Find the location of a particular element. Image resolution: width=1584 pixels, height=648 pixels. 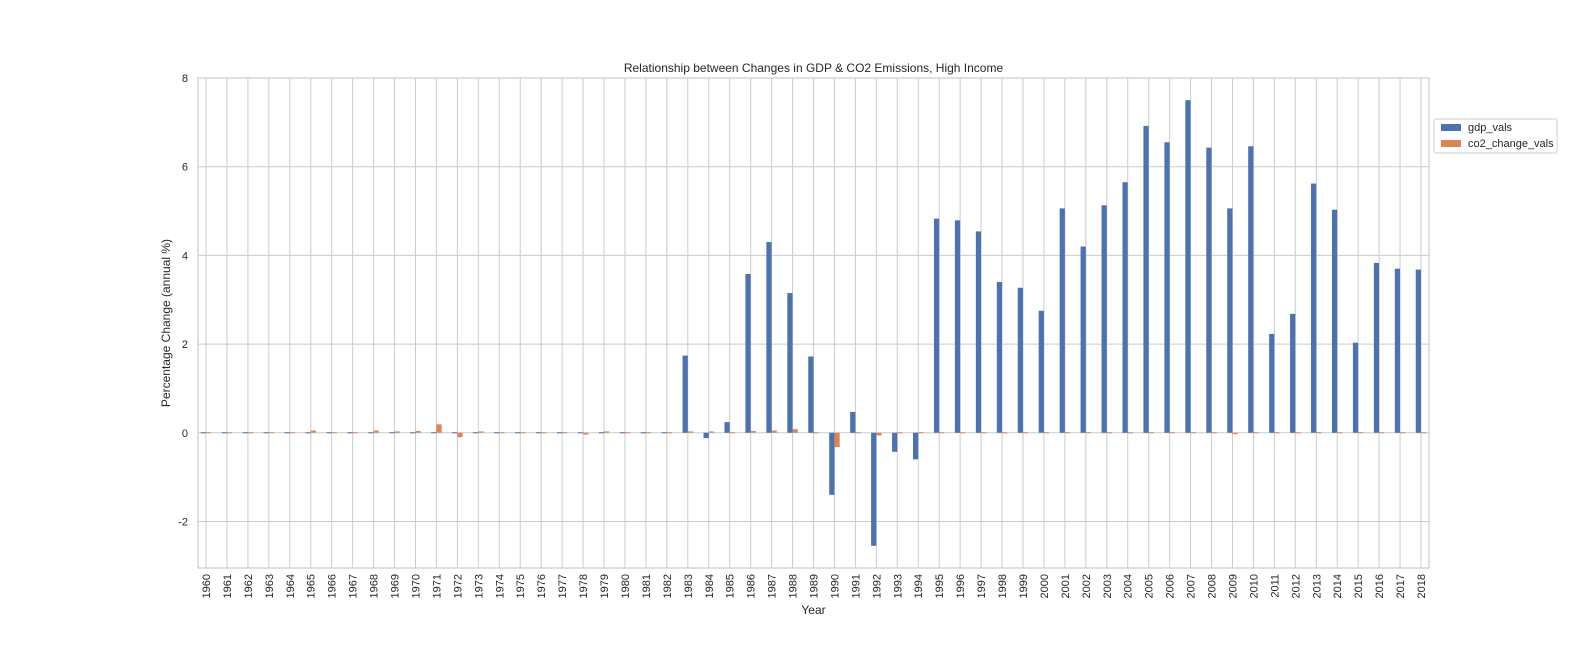

x-tick-label: 1989 is located at coordinates (815, 586).